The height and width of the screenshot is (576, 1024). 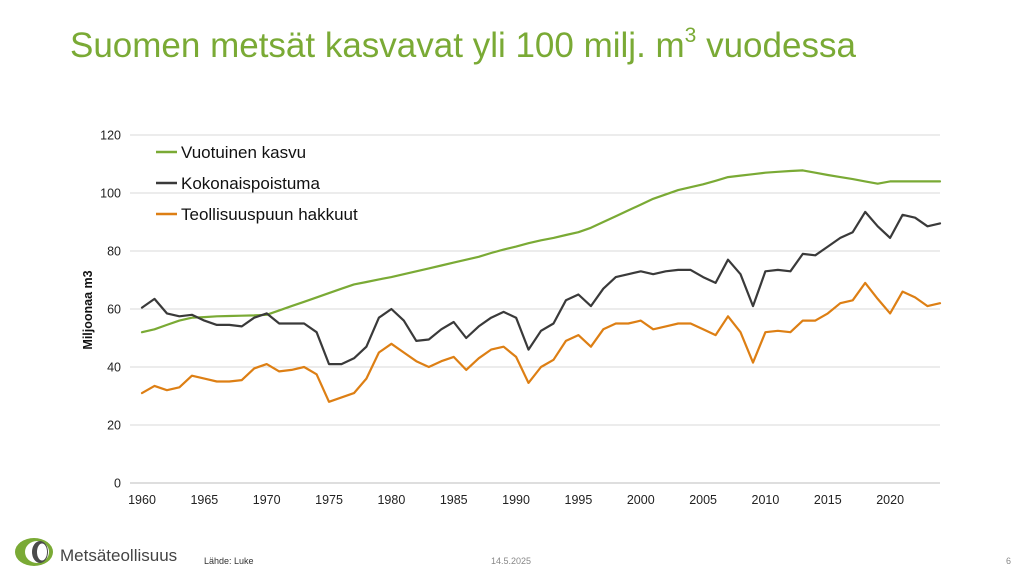 I want to click on x-tick-label: 1990, so click(x=516, y=500).